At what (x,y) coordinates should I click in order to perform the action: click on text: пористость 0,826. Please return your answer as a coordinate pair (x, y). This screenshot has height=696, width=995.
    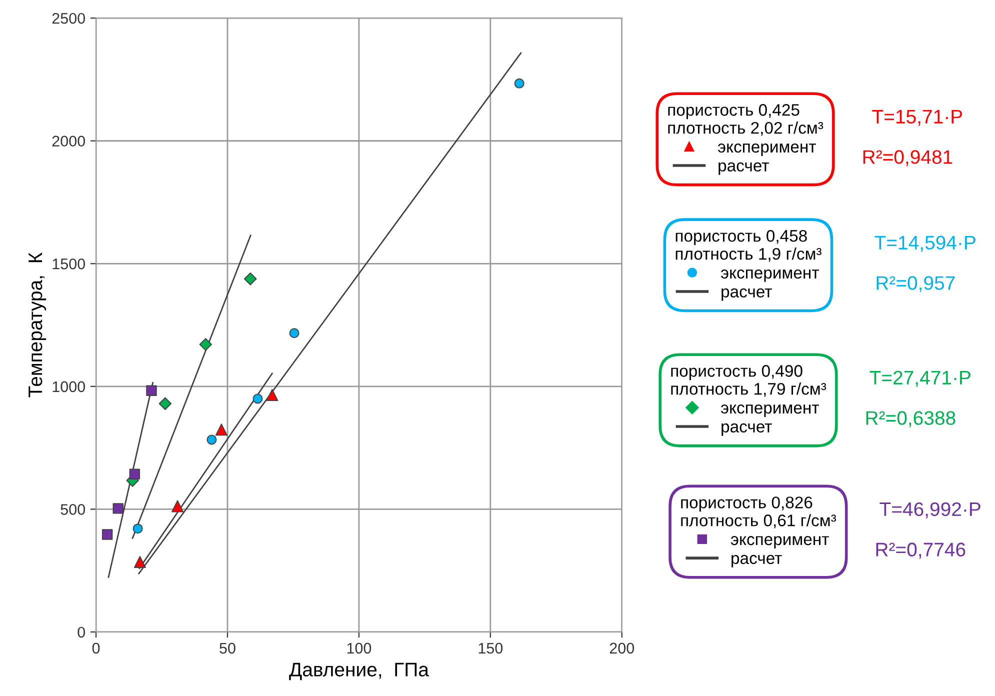
    Looking at the image, I should click on (746, 504).